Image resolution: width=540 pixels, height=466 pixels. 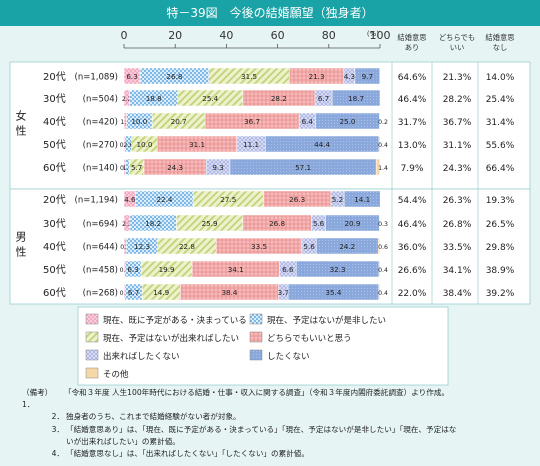 I want to click on summary-value: 36.0%, so click(x=412, y=248).